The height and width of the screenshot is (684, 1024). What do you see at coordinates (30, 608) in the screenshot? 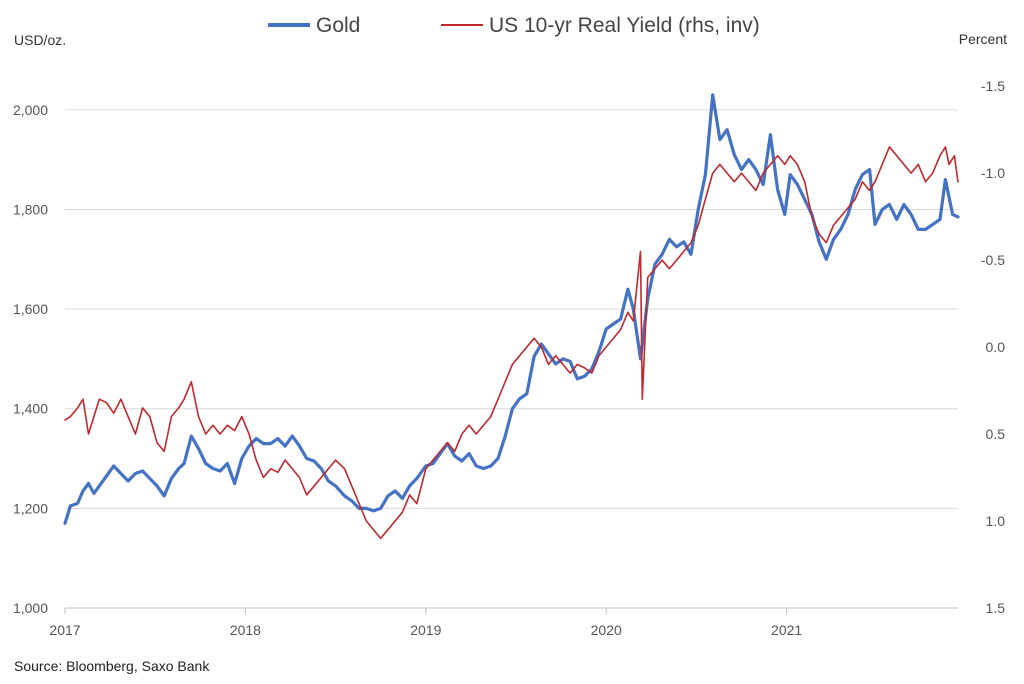
I see `left-tick-label: 1,000` at bounding box center [30, 608].